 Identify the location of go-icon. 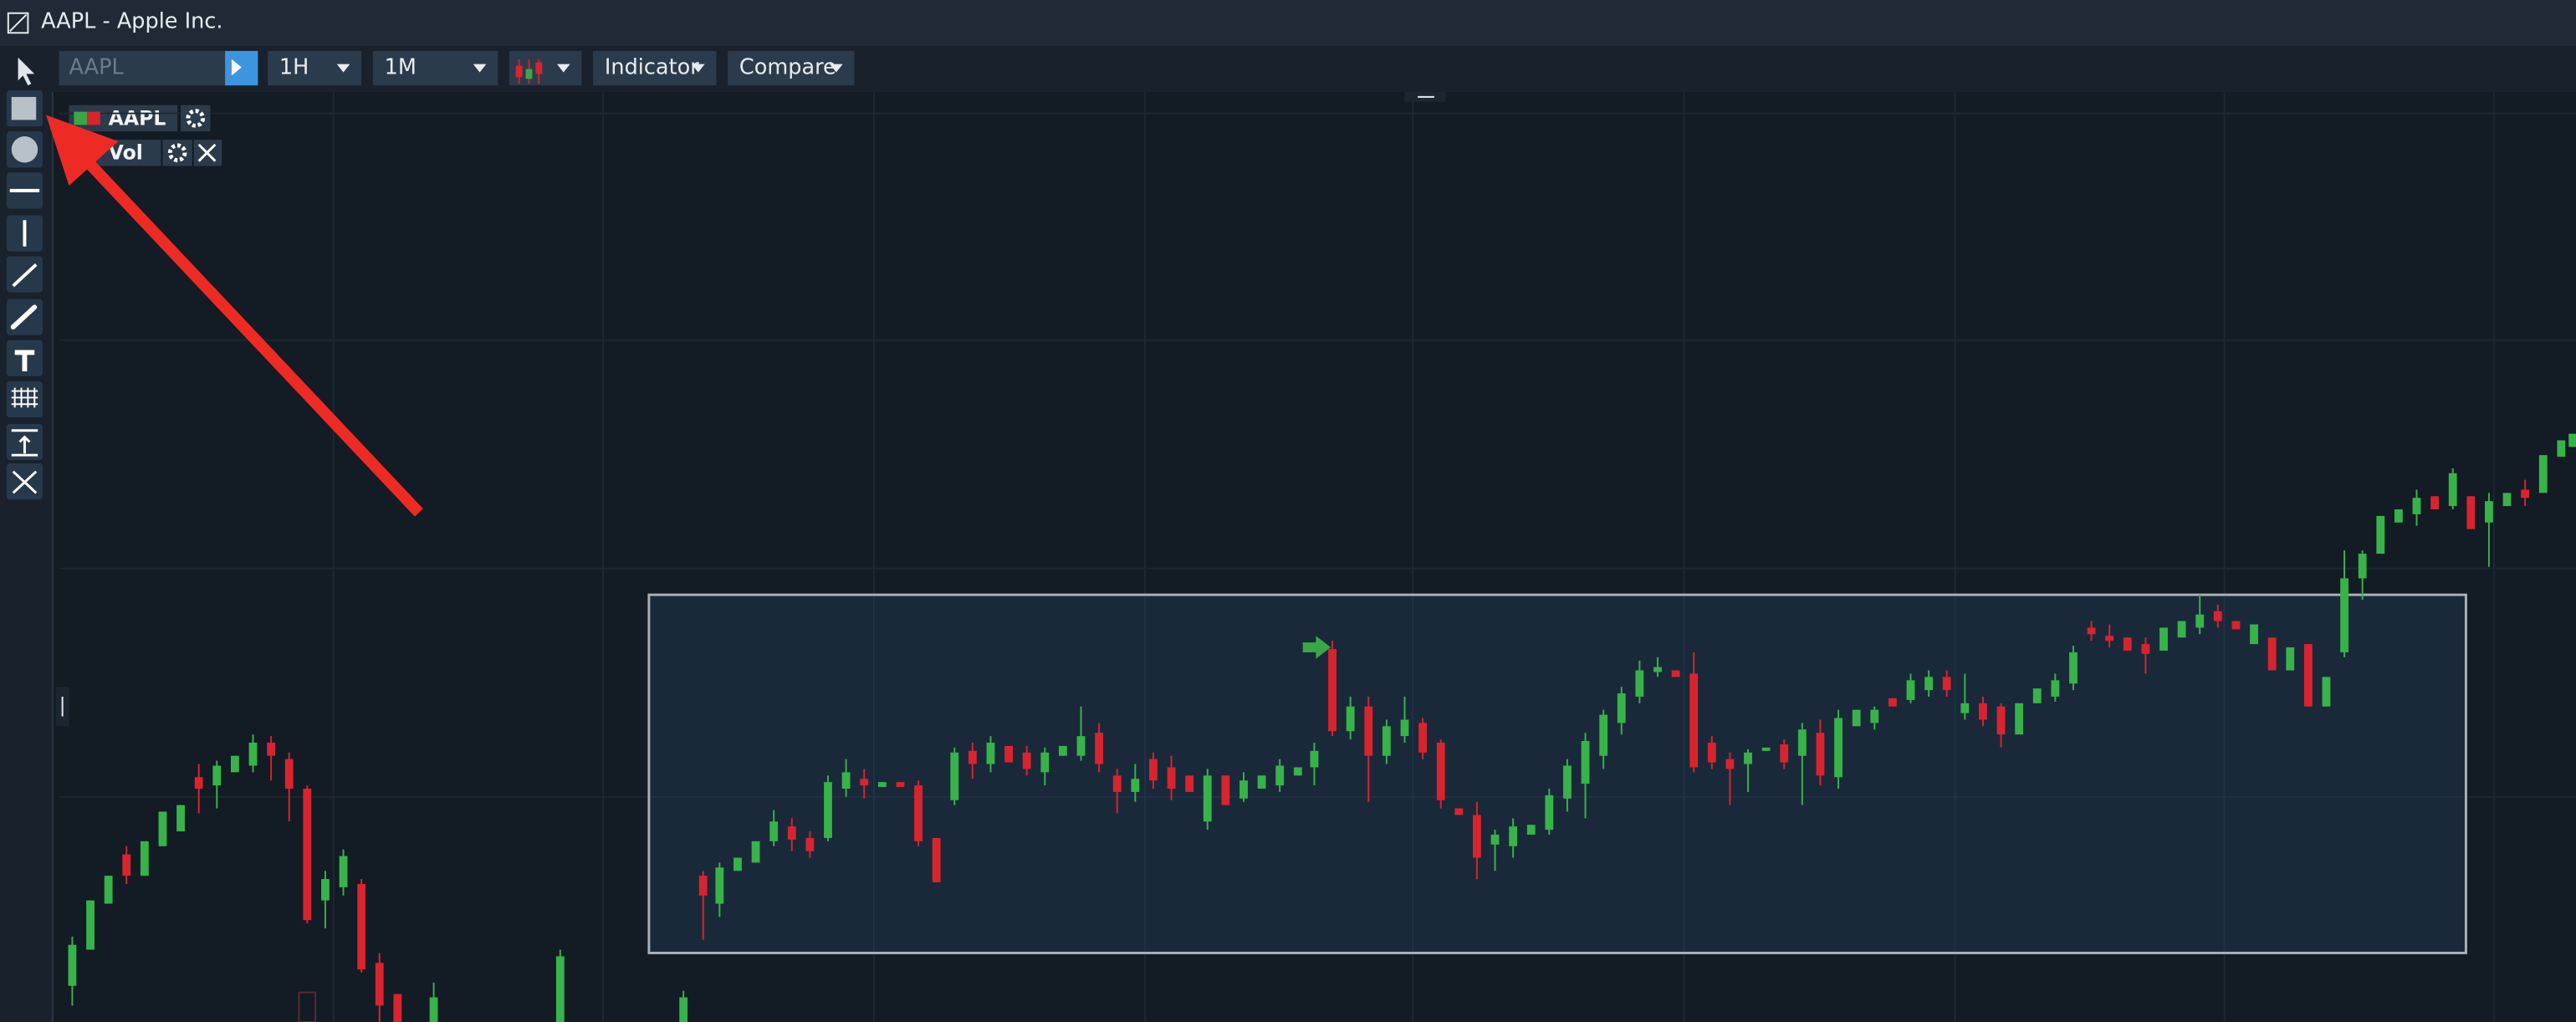
(236, 67).